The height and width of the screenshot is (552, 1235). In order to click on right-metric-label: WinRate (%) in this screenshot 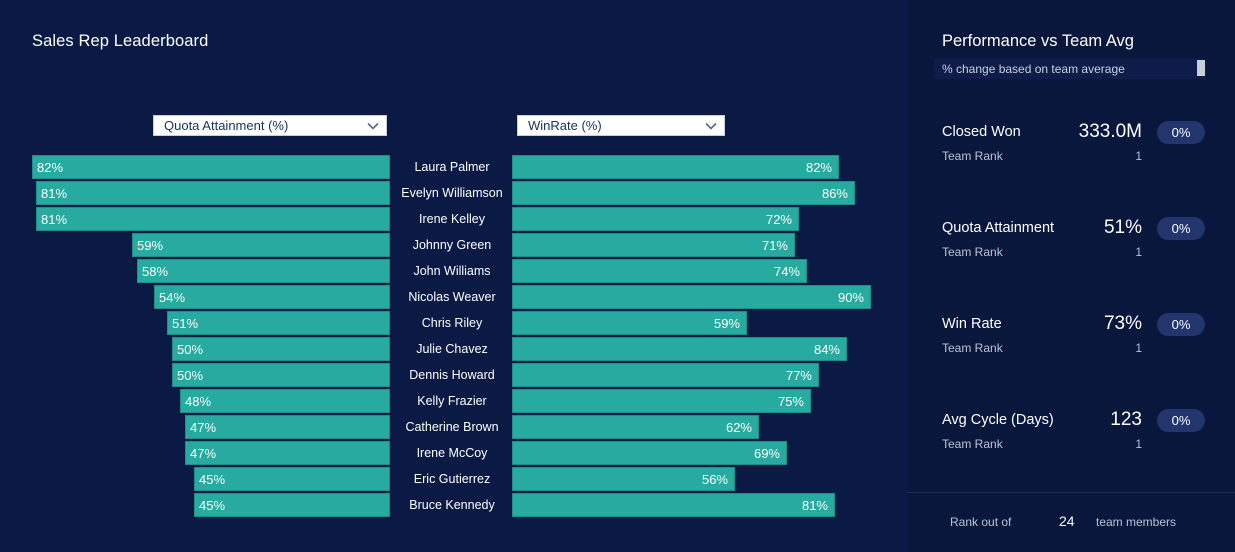, I will do `click(565, 125)`.